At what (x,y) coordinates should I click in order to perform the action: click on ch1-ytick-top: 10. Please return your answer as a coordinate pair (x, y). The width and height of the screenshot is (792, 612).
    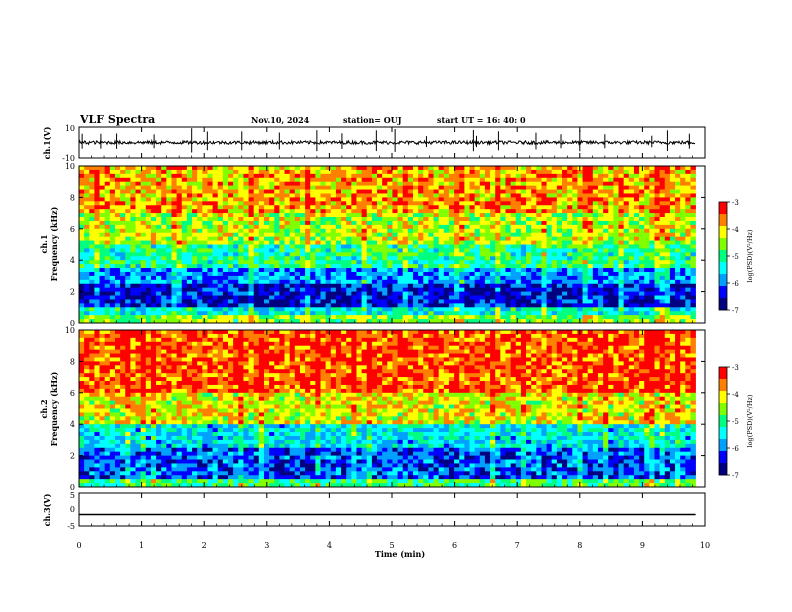
    Looking at the image, I should click on (70, 128).